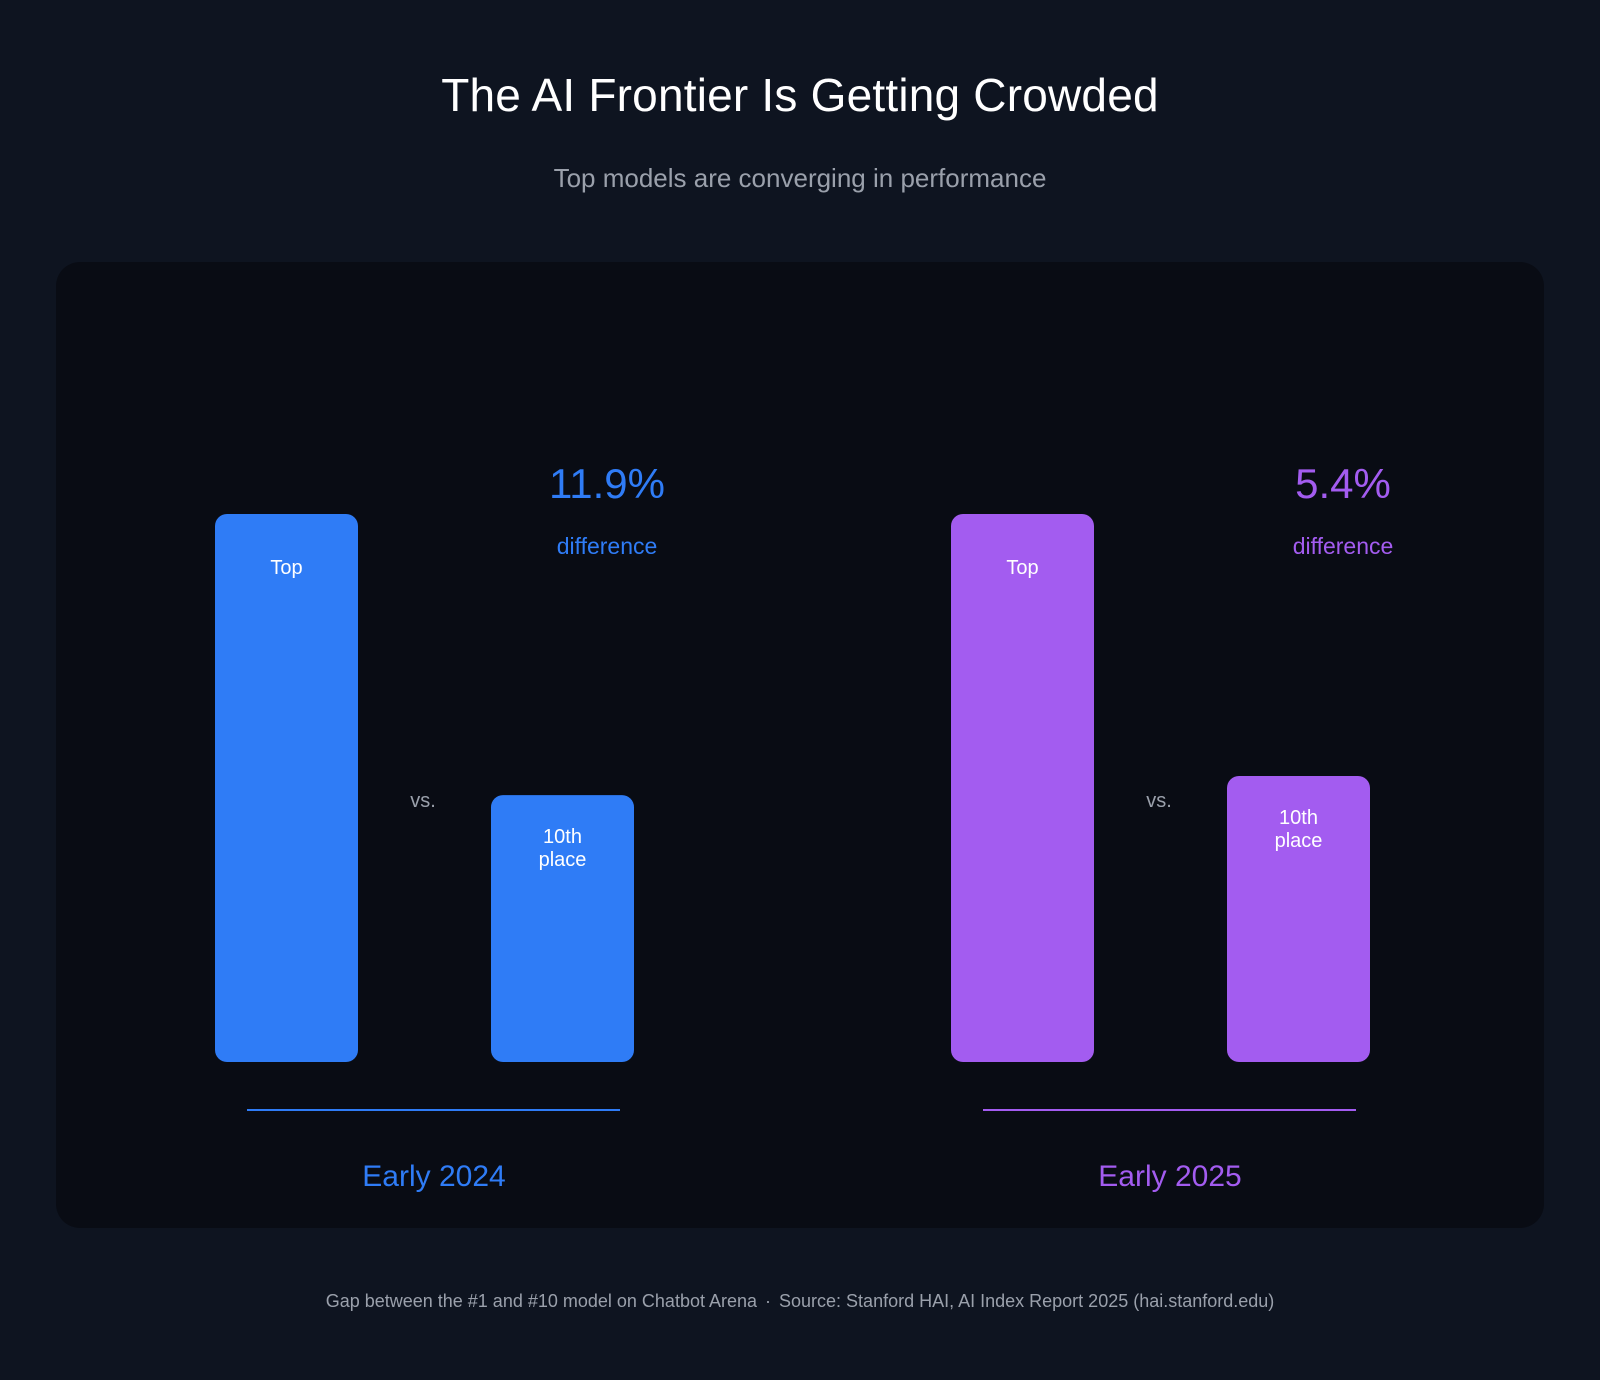 The image size is (1600, 1380). Describe the element at coordinates (563, 848) in the screenshot. I see `early-2024-bar-label-10th: 10th place` at that location.